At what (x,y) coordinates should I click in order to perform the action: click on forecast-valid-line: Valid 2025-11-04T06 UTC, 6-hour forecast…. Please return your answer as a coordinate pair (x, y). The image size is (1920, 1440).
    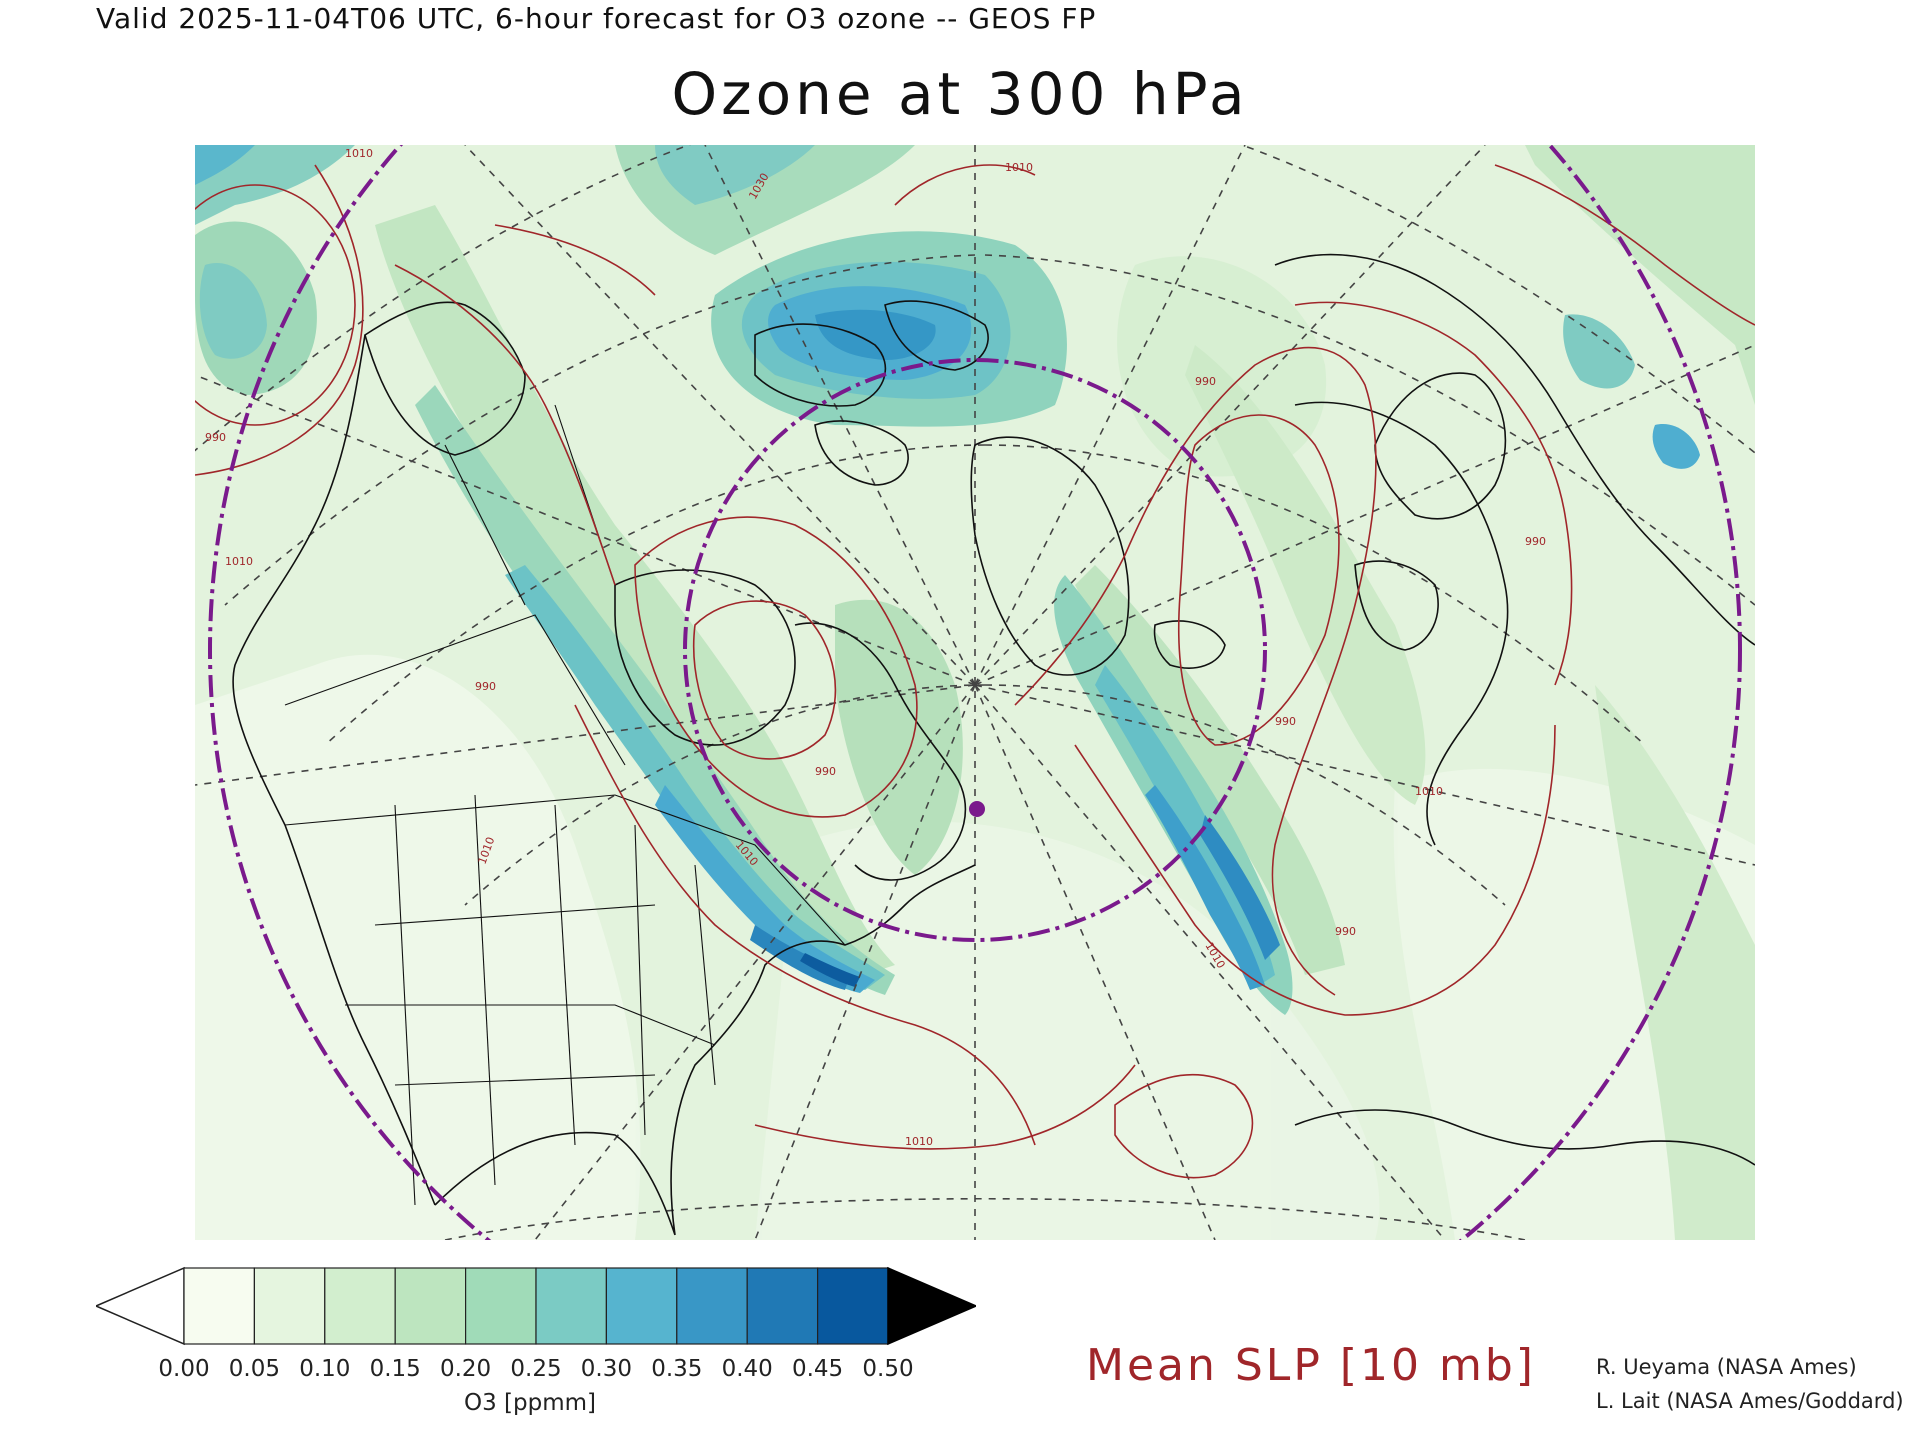
    Looking at the image, I should click on (596, 18).